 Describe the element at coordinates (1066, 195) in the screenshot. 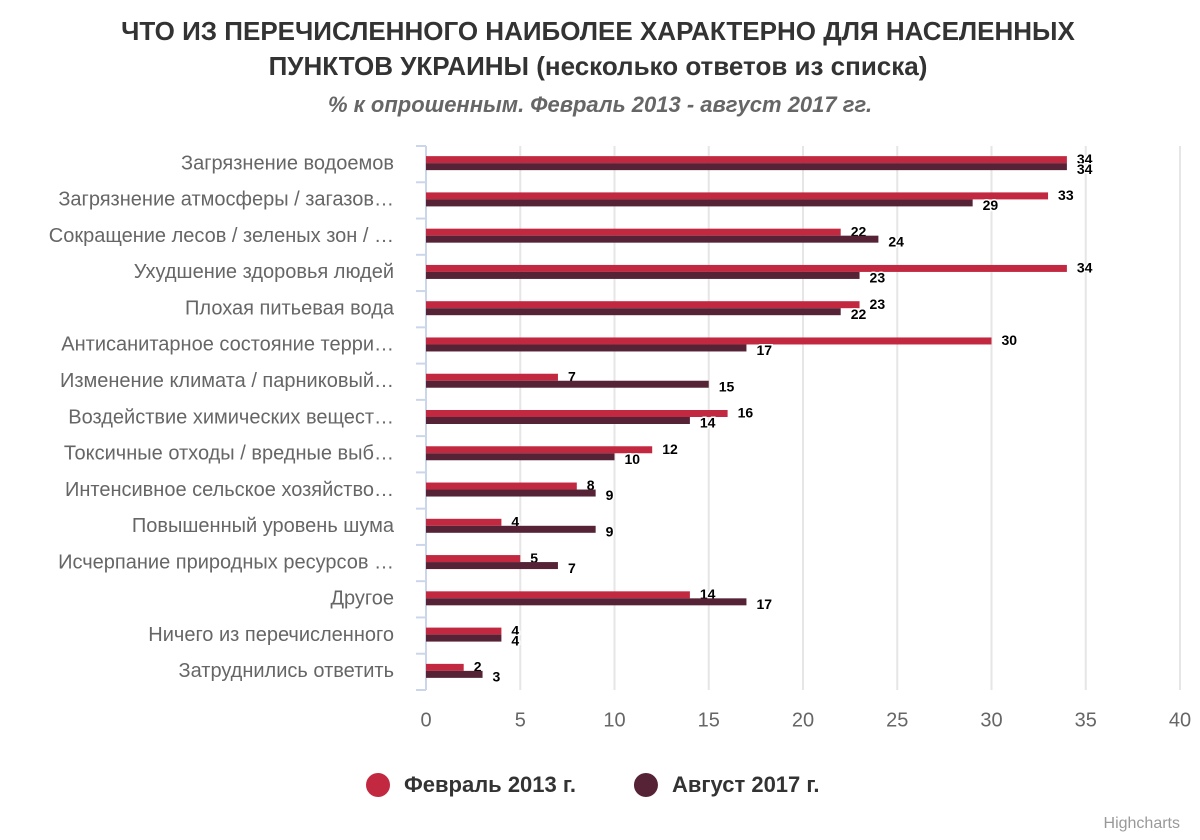

I see `data-label: 33` at that location.